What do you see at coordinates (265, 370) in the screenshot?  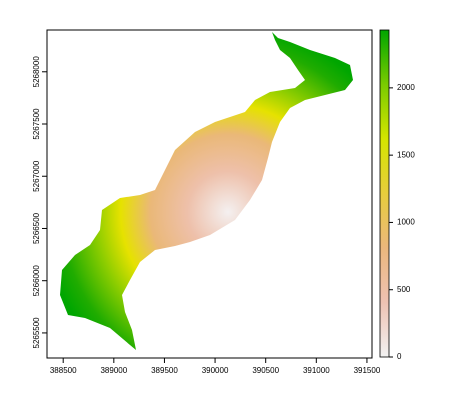 I see `x-tick-label: 390500` at bounding box center [265, 370].